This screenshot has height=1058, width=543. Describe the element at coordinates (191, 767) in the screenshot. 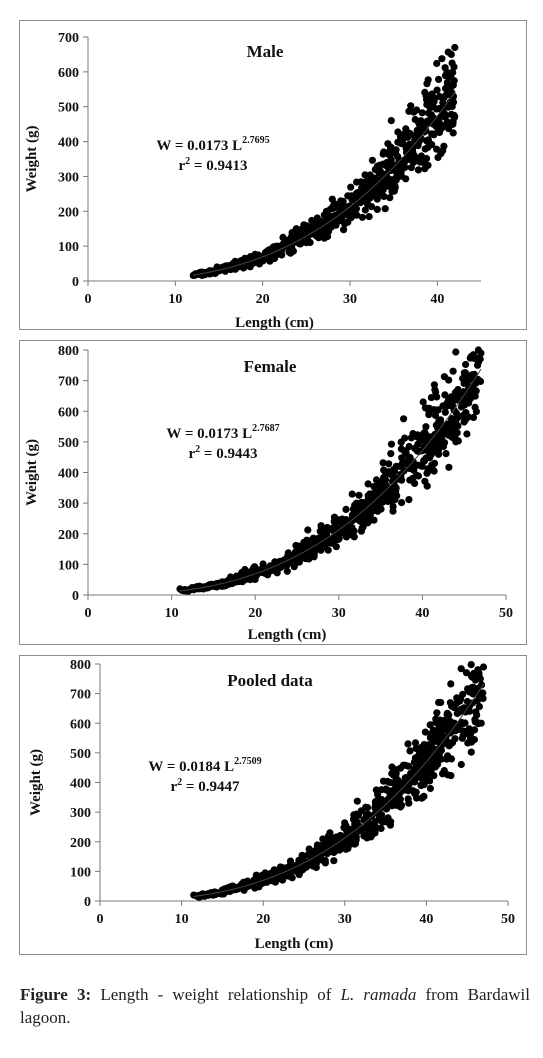

I see `equation-main: W = 0.0184 L` at that location.